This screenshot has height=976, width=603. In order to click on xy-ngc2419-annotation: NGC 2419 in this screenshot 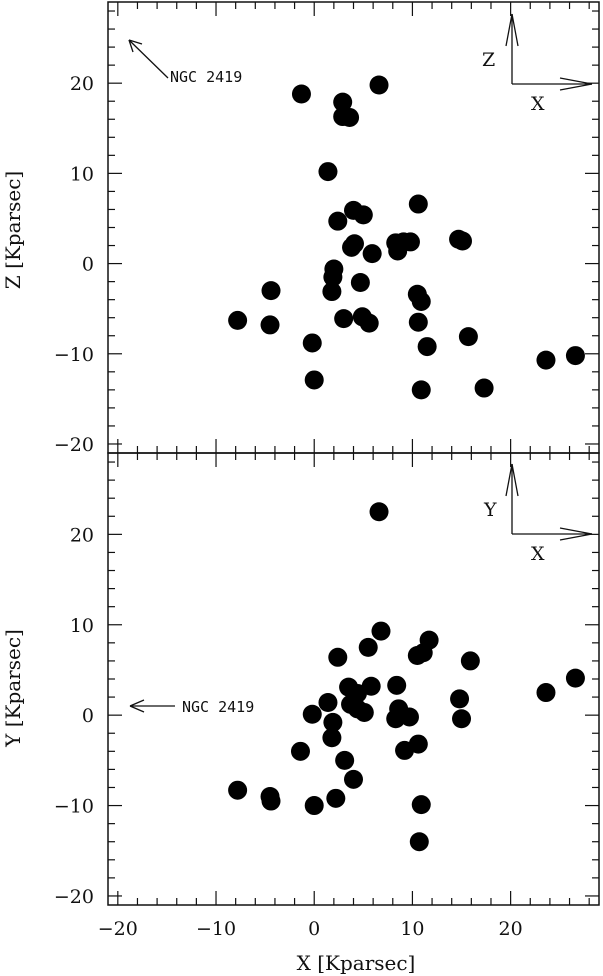, I will do `click(191, 707)`.